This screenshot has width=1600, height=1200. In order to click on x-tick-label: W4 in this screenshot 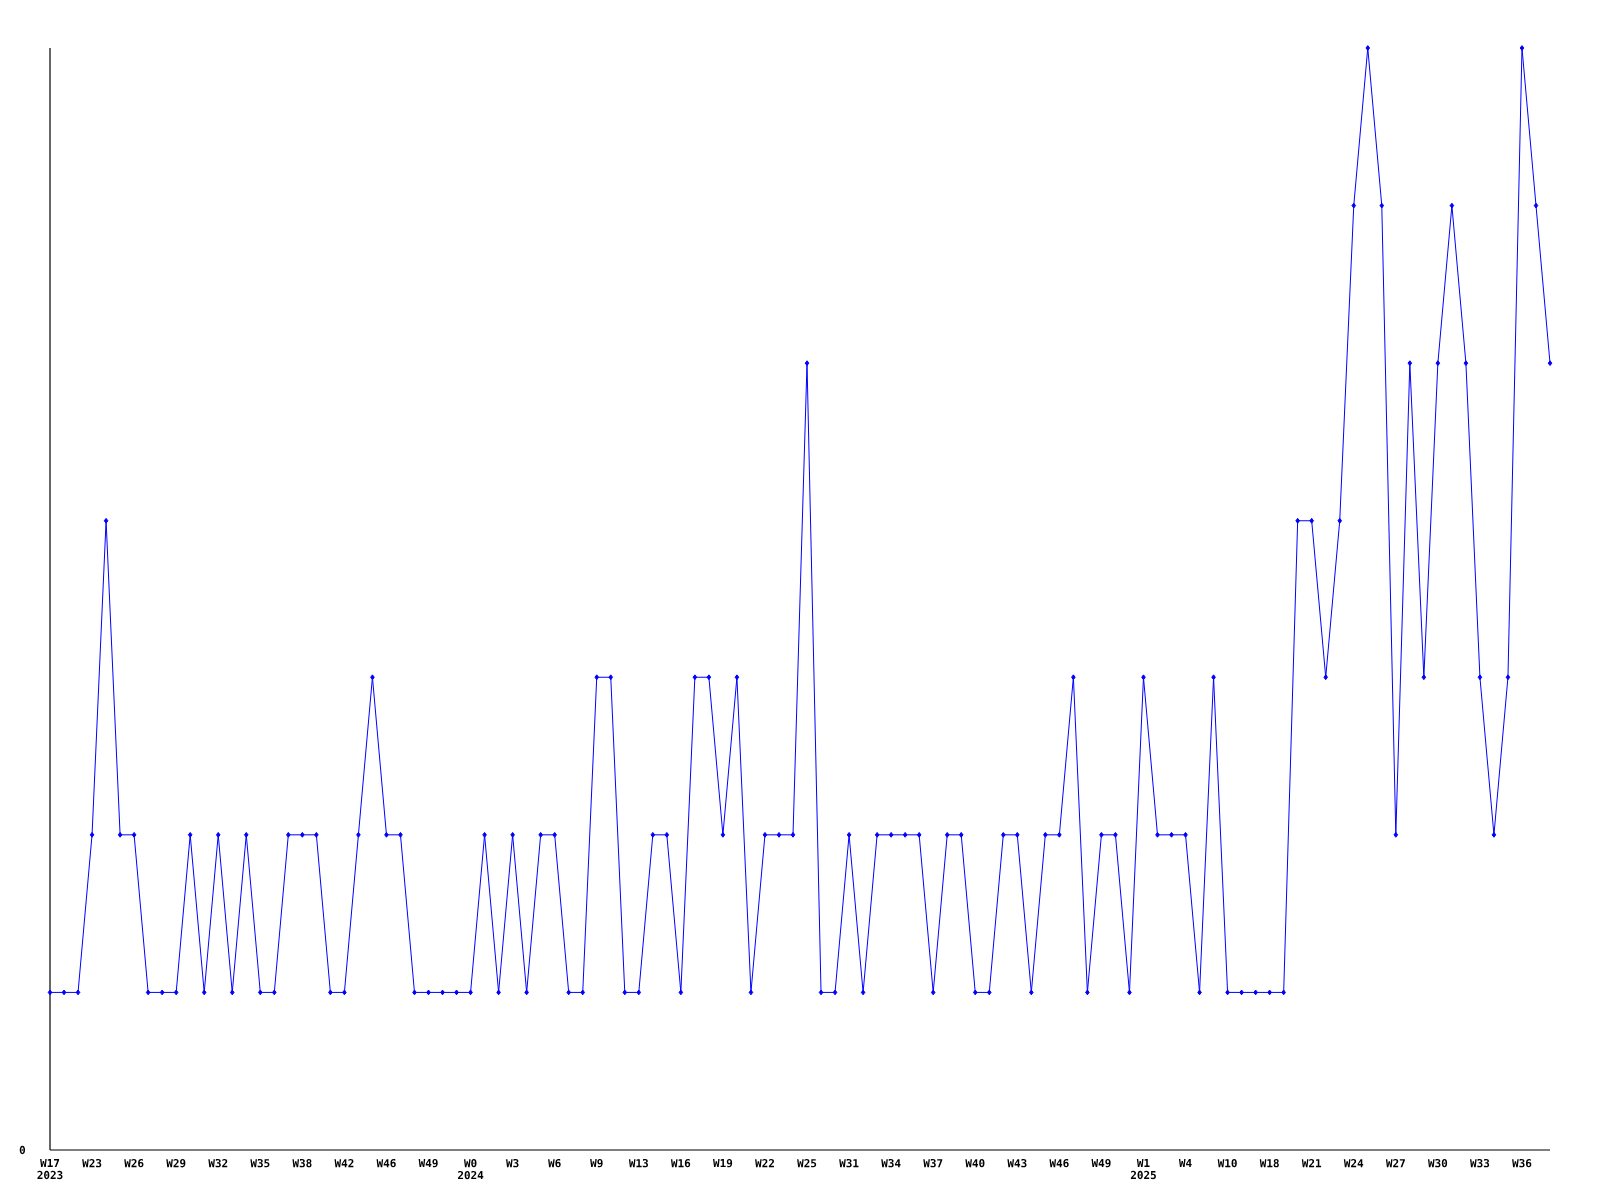, I will do `click(1185, 1163)`.